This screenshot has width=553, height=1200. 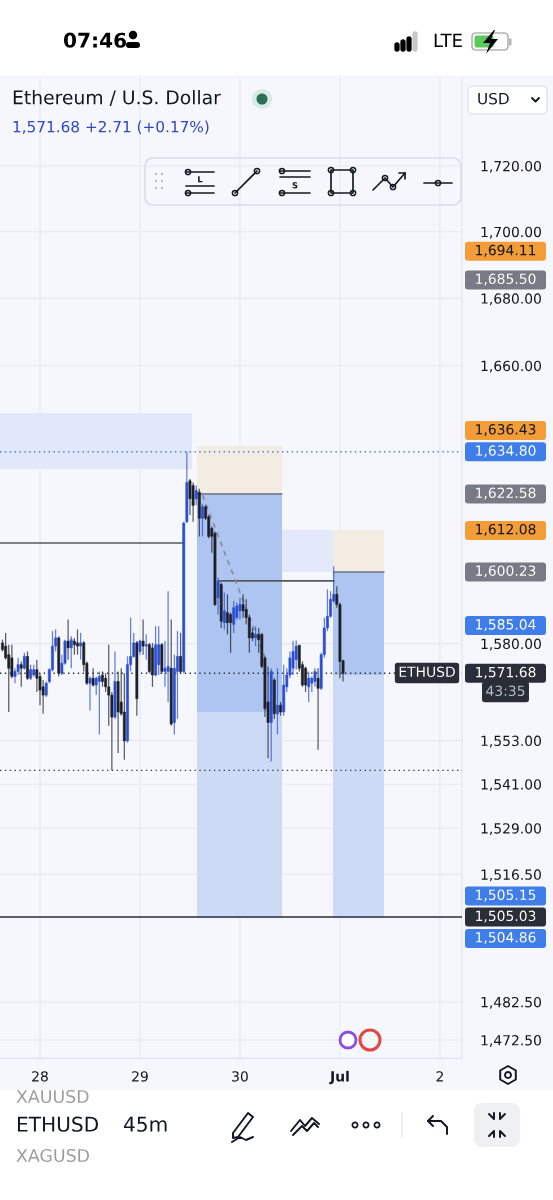 I want to click on text: 1,685.50, so click(x=506, y=279).